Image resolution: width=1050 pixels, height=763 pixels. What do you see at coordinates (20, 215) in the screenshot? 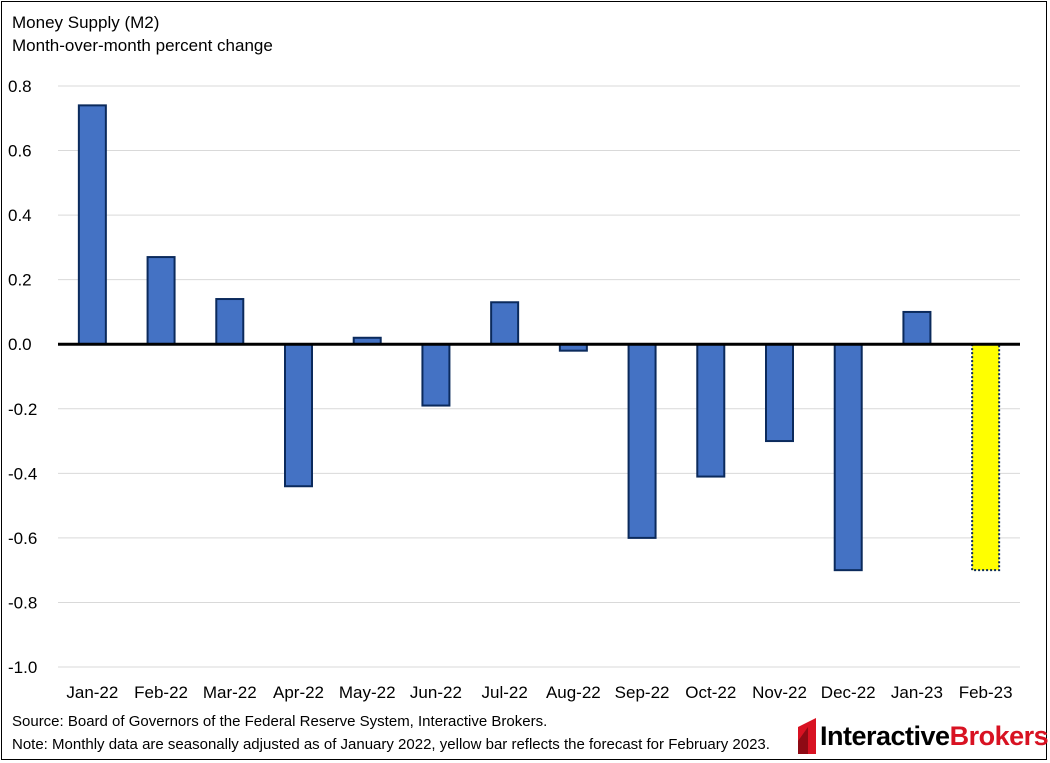
I see `y-tick-label: 0.4` at bounding box center [20, 215].